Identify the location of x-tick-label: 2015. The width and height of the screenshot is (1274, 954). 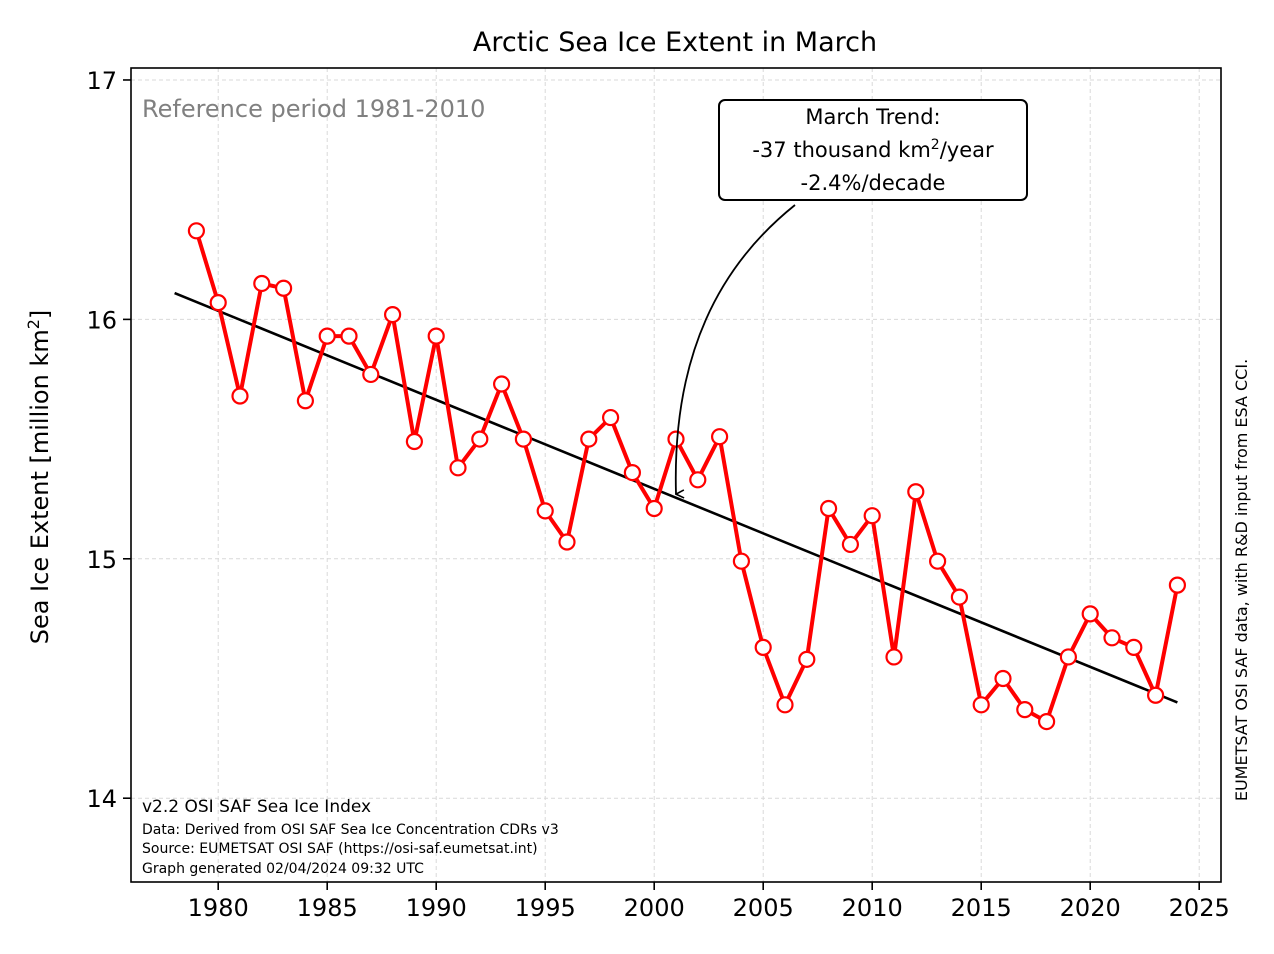
(981, 908).